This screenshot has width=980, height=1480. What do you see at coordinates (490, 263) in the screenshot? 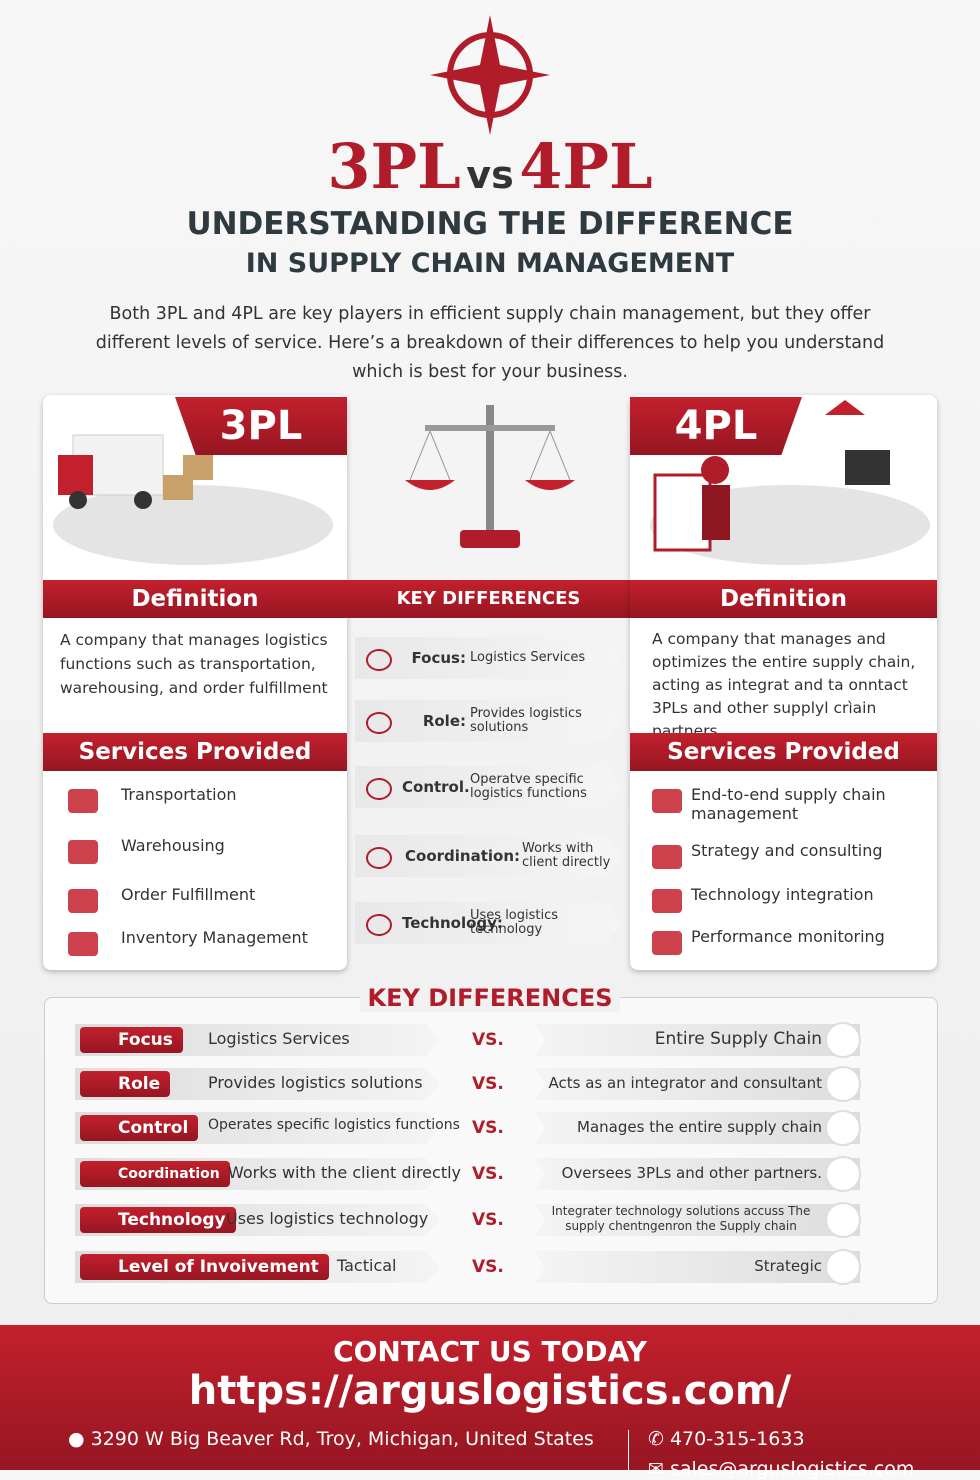
I see `subtitle-2: IN SUPPLY CHAIN MANAGEMENT` at bounding box center [490, 263].